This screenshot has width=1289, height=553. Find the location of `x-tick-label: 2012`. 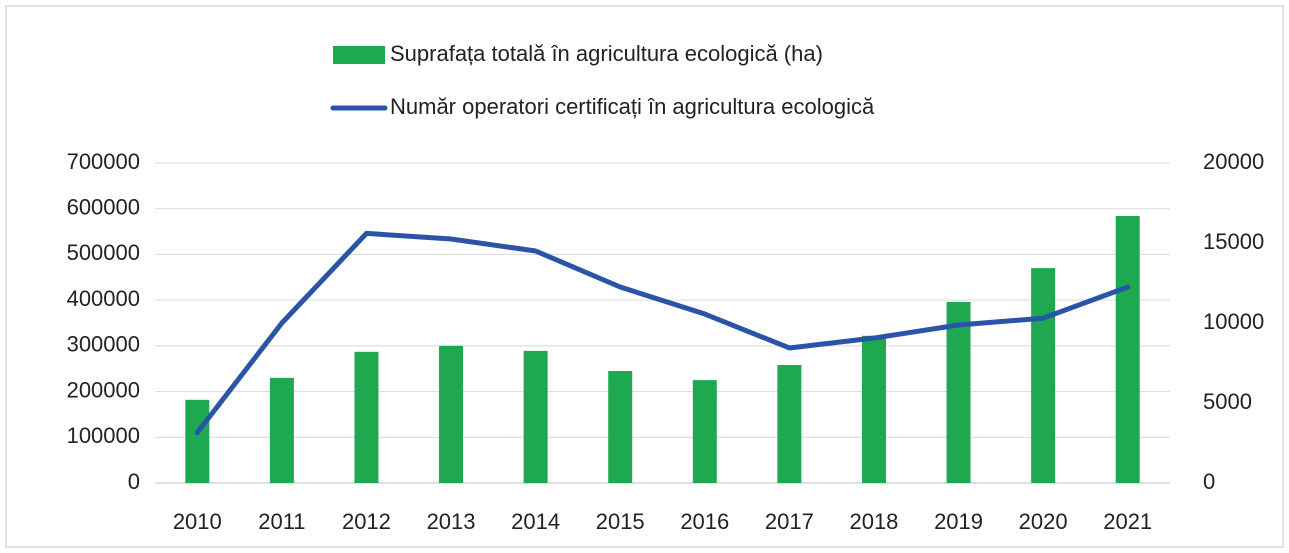

x-tick-label: 2012 is located at coordinates (366, 521).